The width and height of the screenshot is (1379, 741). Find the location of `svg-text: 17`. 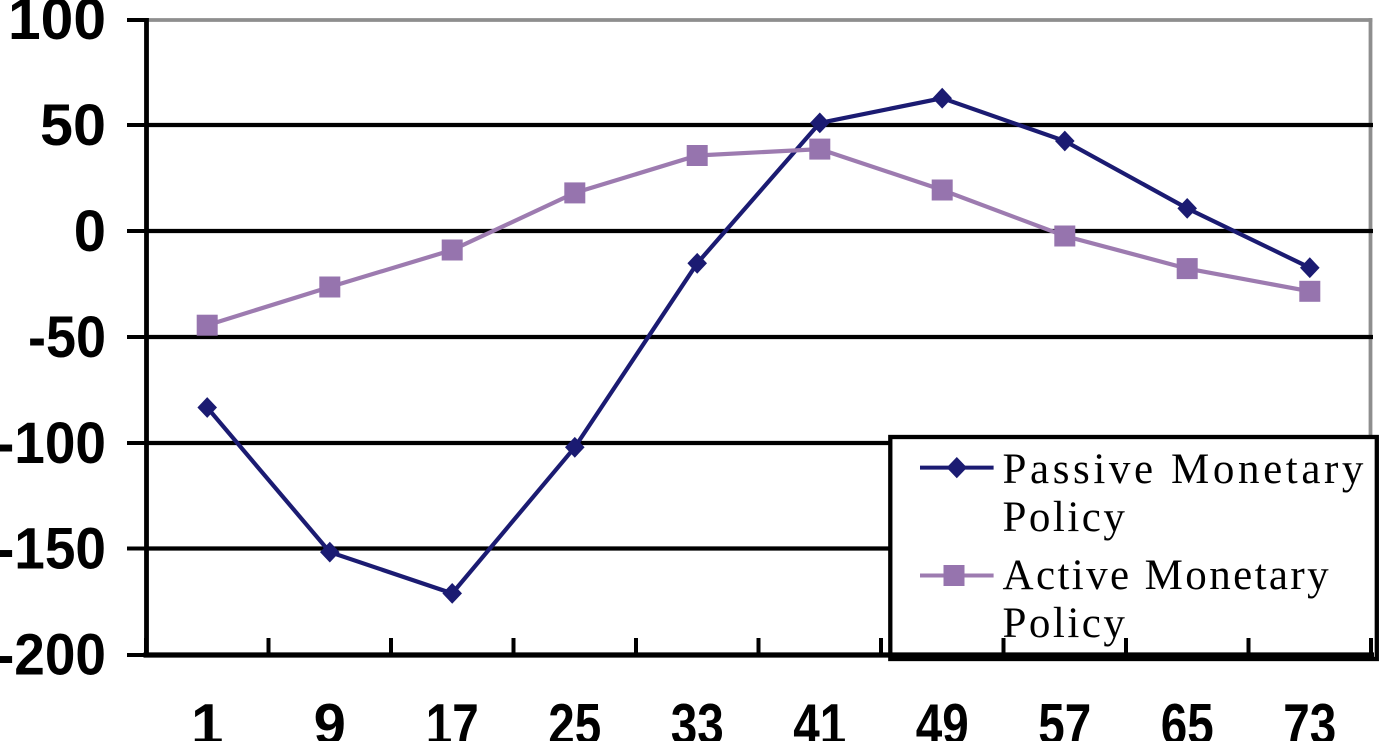

svg-text: 17 is located at coordinates (452, 717).